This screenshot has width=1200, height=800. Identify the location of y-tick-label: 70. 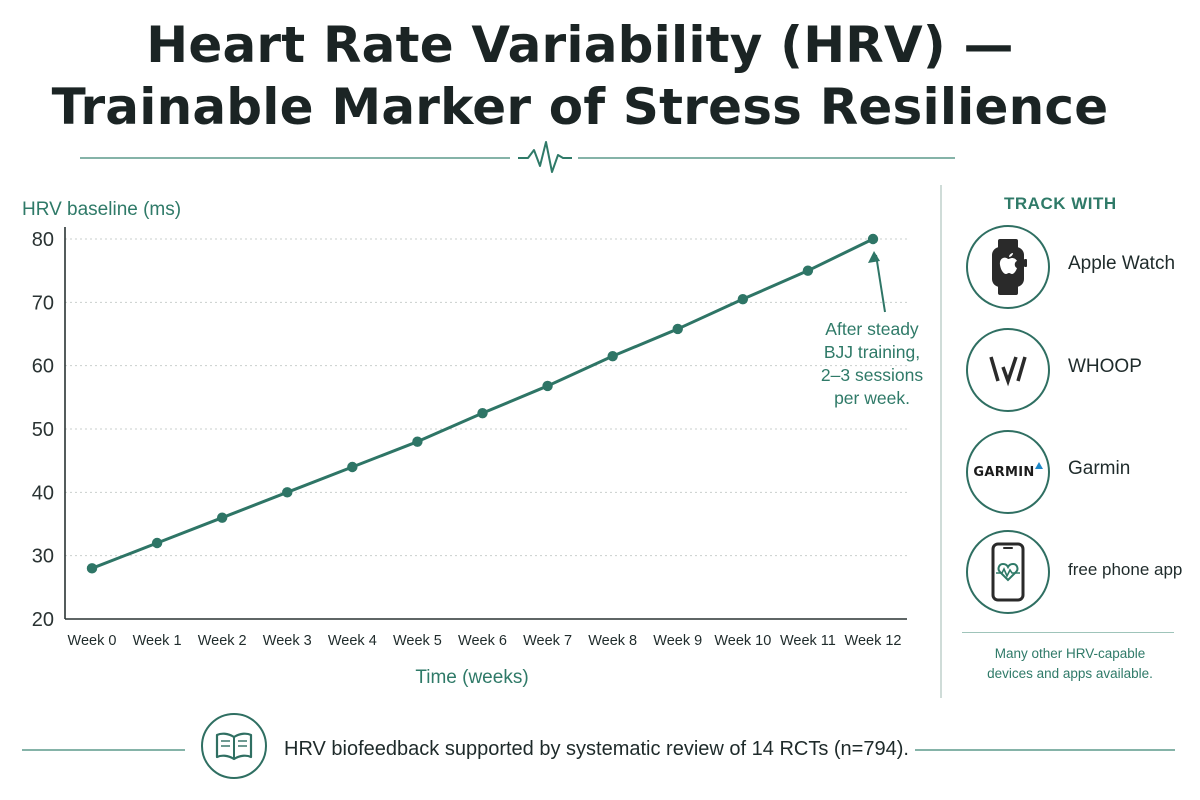
(43, 303).